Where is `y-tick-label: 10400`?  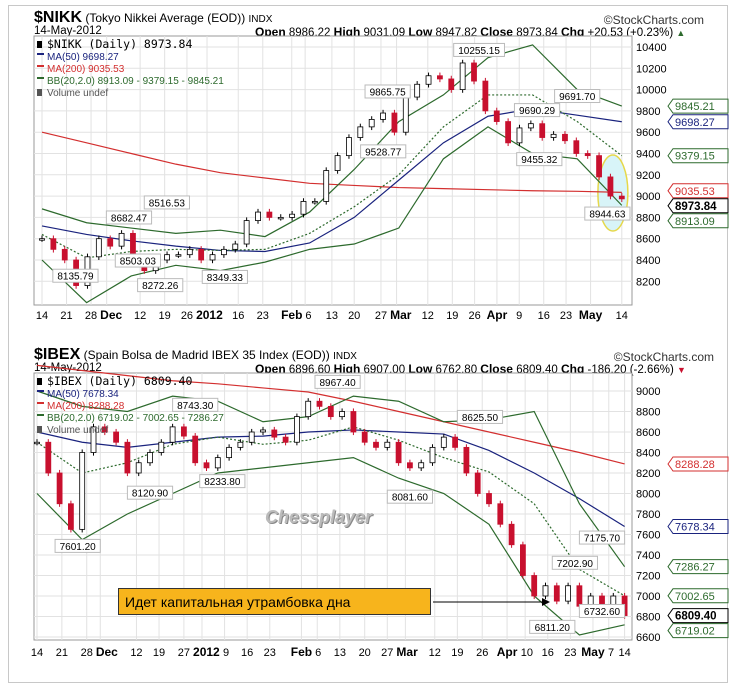
y-tick-label: 10400 is located at coordinates (651, 48).